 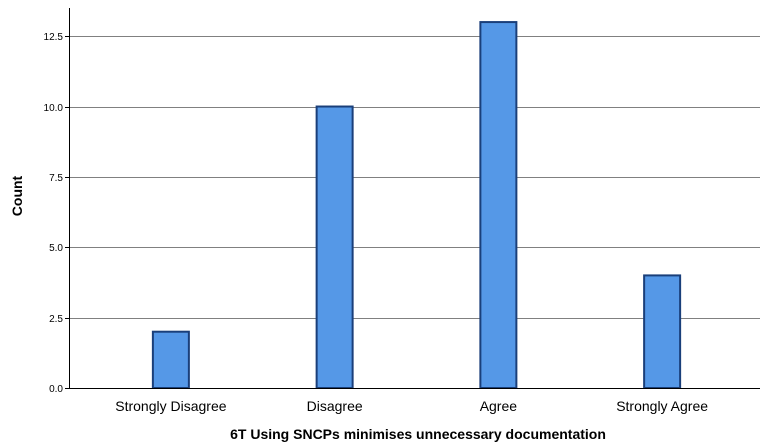 I want to click on y-tick-label: 0.0, so click(x=56, y=389).